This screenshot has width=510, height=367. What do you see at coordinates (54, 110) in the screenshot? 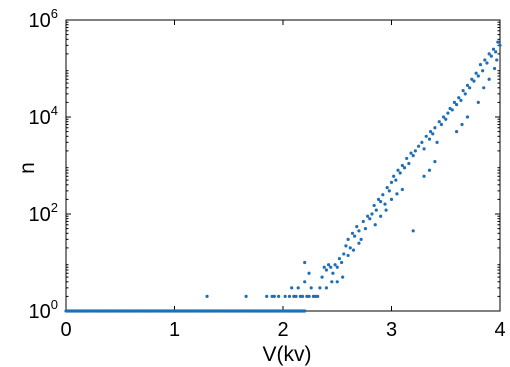
I see `y-tick-exponent: 4` at bounding box center [54, 110].